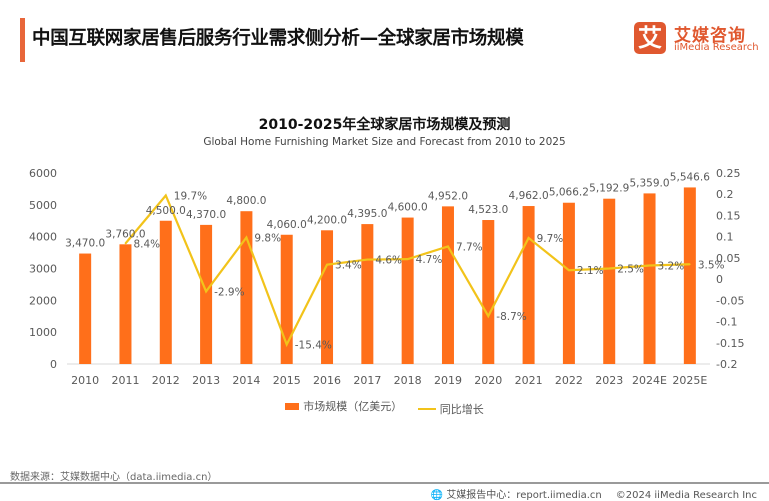 This screenshot has height=501, width=769. What do you see at coordinates (267, 239) in the screenshot?
I see `growth-value-label: 9.8%` at bounding box center [267, 239].